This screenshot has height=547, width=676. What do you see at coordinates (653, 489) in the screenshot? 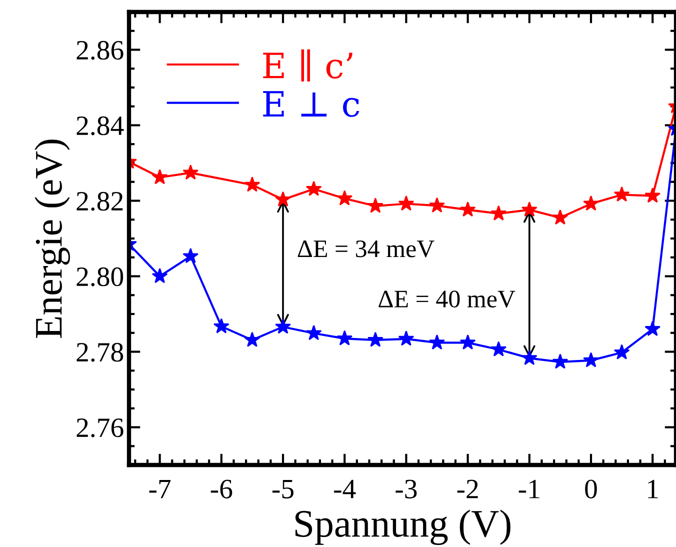
I see `x-tick-label: 1` at bounding box center [653, 489].